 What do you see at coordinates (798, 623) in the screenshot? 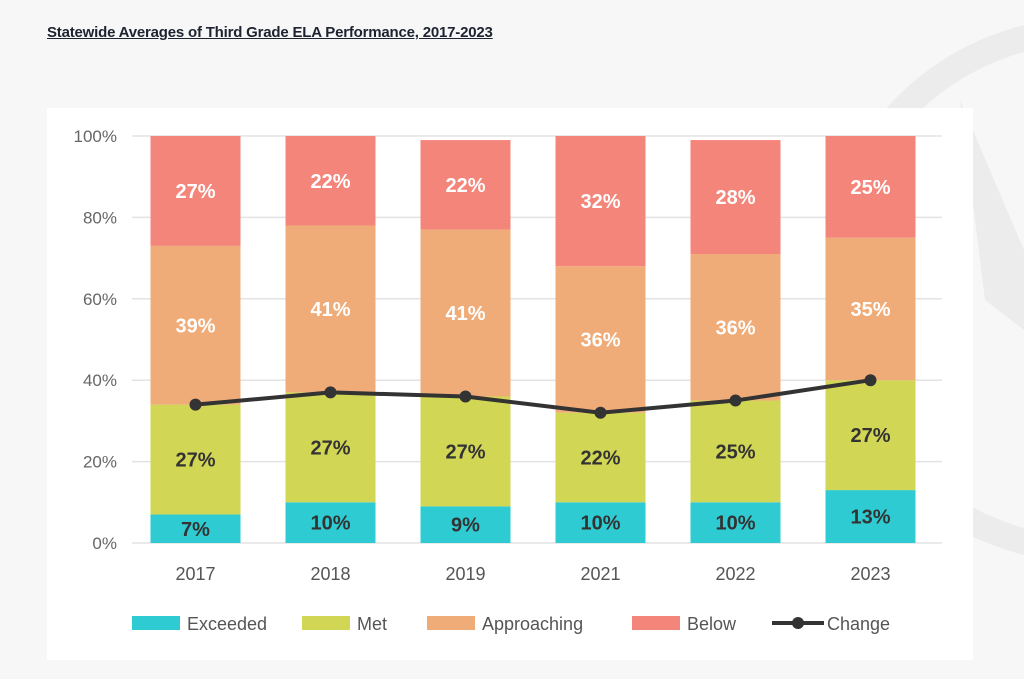
I see `legend-marker-change` at bounding box center [798, 623].